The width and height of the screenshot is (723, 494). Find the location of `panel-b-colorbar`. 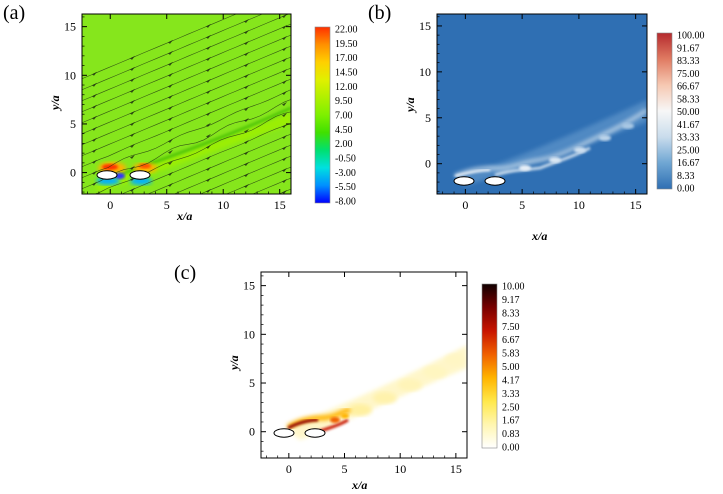

panel-b-colorbar is located at coordinates (664, 111).